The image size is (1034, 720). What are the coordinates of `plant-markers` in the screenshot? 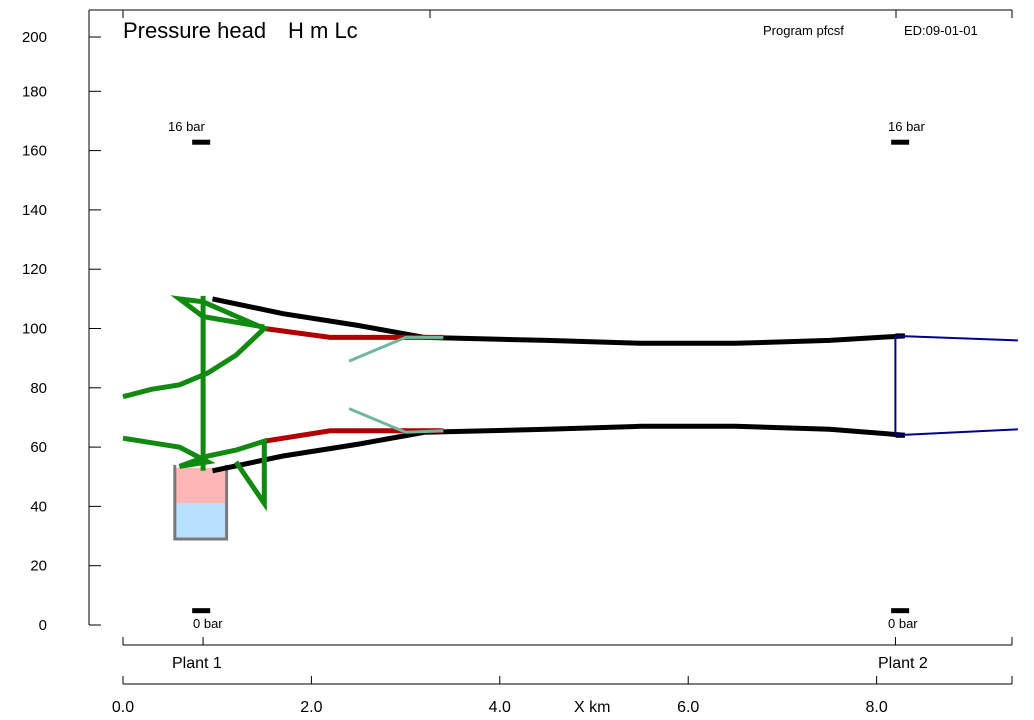 It's located at (549, 641).